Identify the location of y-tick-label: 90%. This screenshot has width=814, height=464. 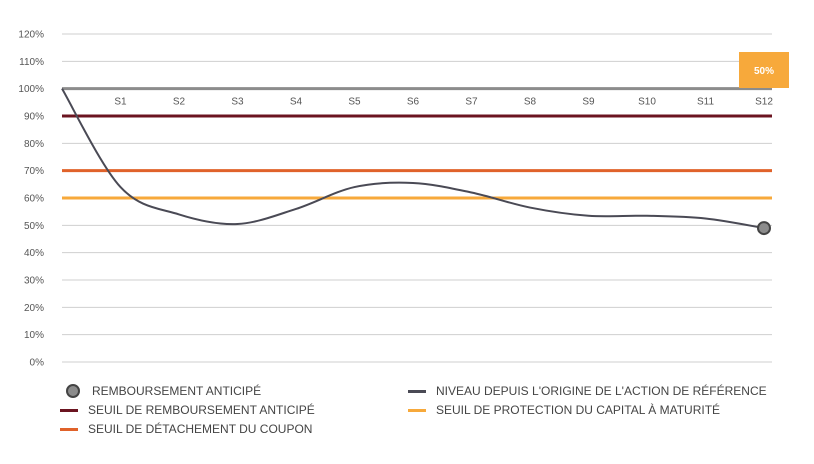
(34, 117).